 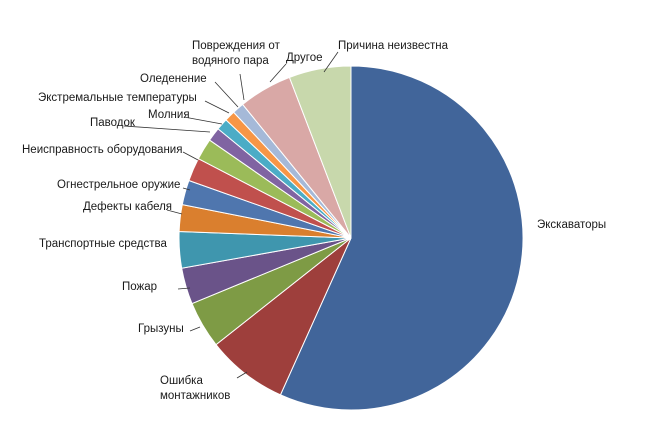 What do you see at coordinates (393, 46) in the screenshot?
I see `slice-label: Причина неизвестна` at bounding box center [393, 46].